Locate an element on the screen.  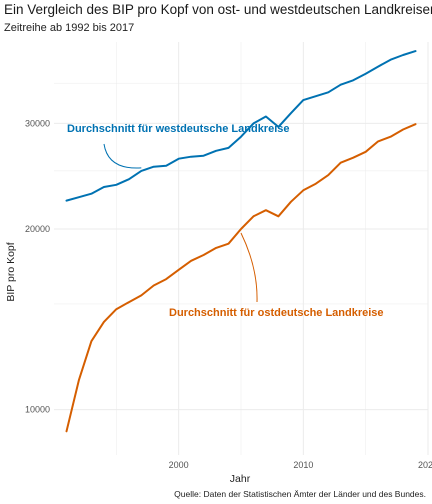
x-tick-label: 2010 is located at coordinates (303, 465).